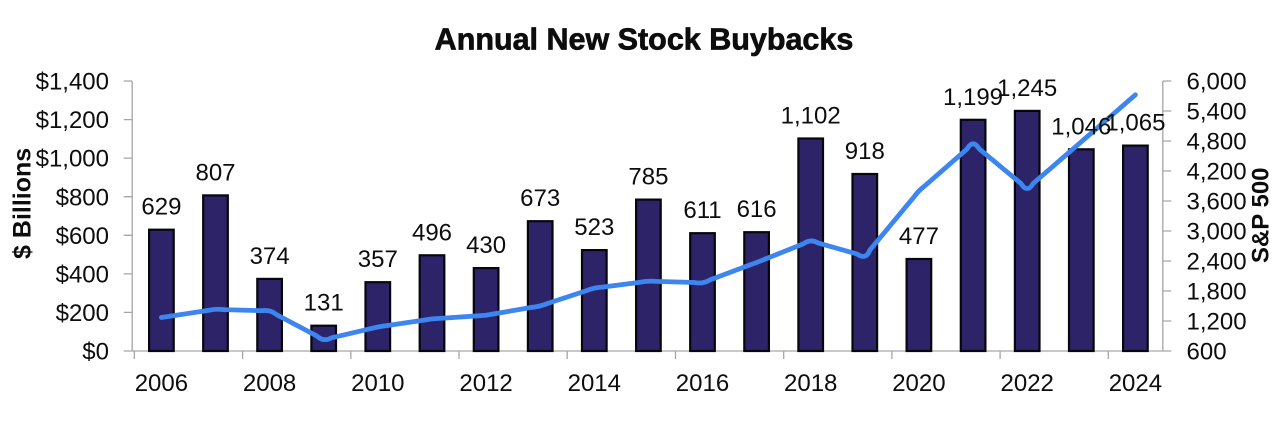  What do you see at coordinates (1135, 383) in the screenshot?
I see `svg-text: 2024` at bounding box center [1135, 383].